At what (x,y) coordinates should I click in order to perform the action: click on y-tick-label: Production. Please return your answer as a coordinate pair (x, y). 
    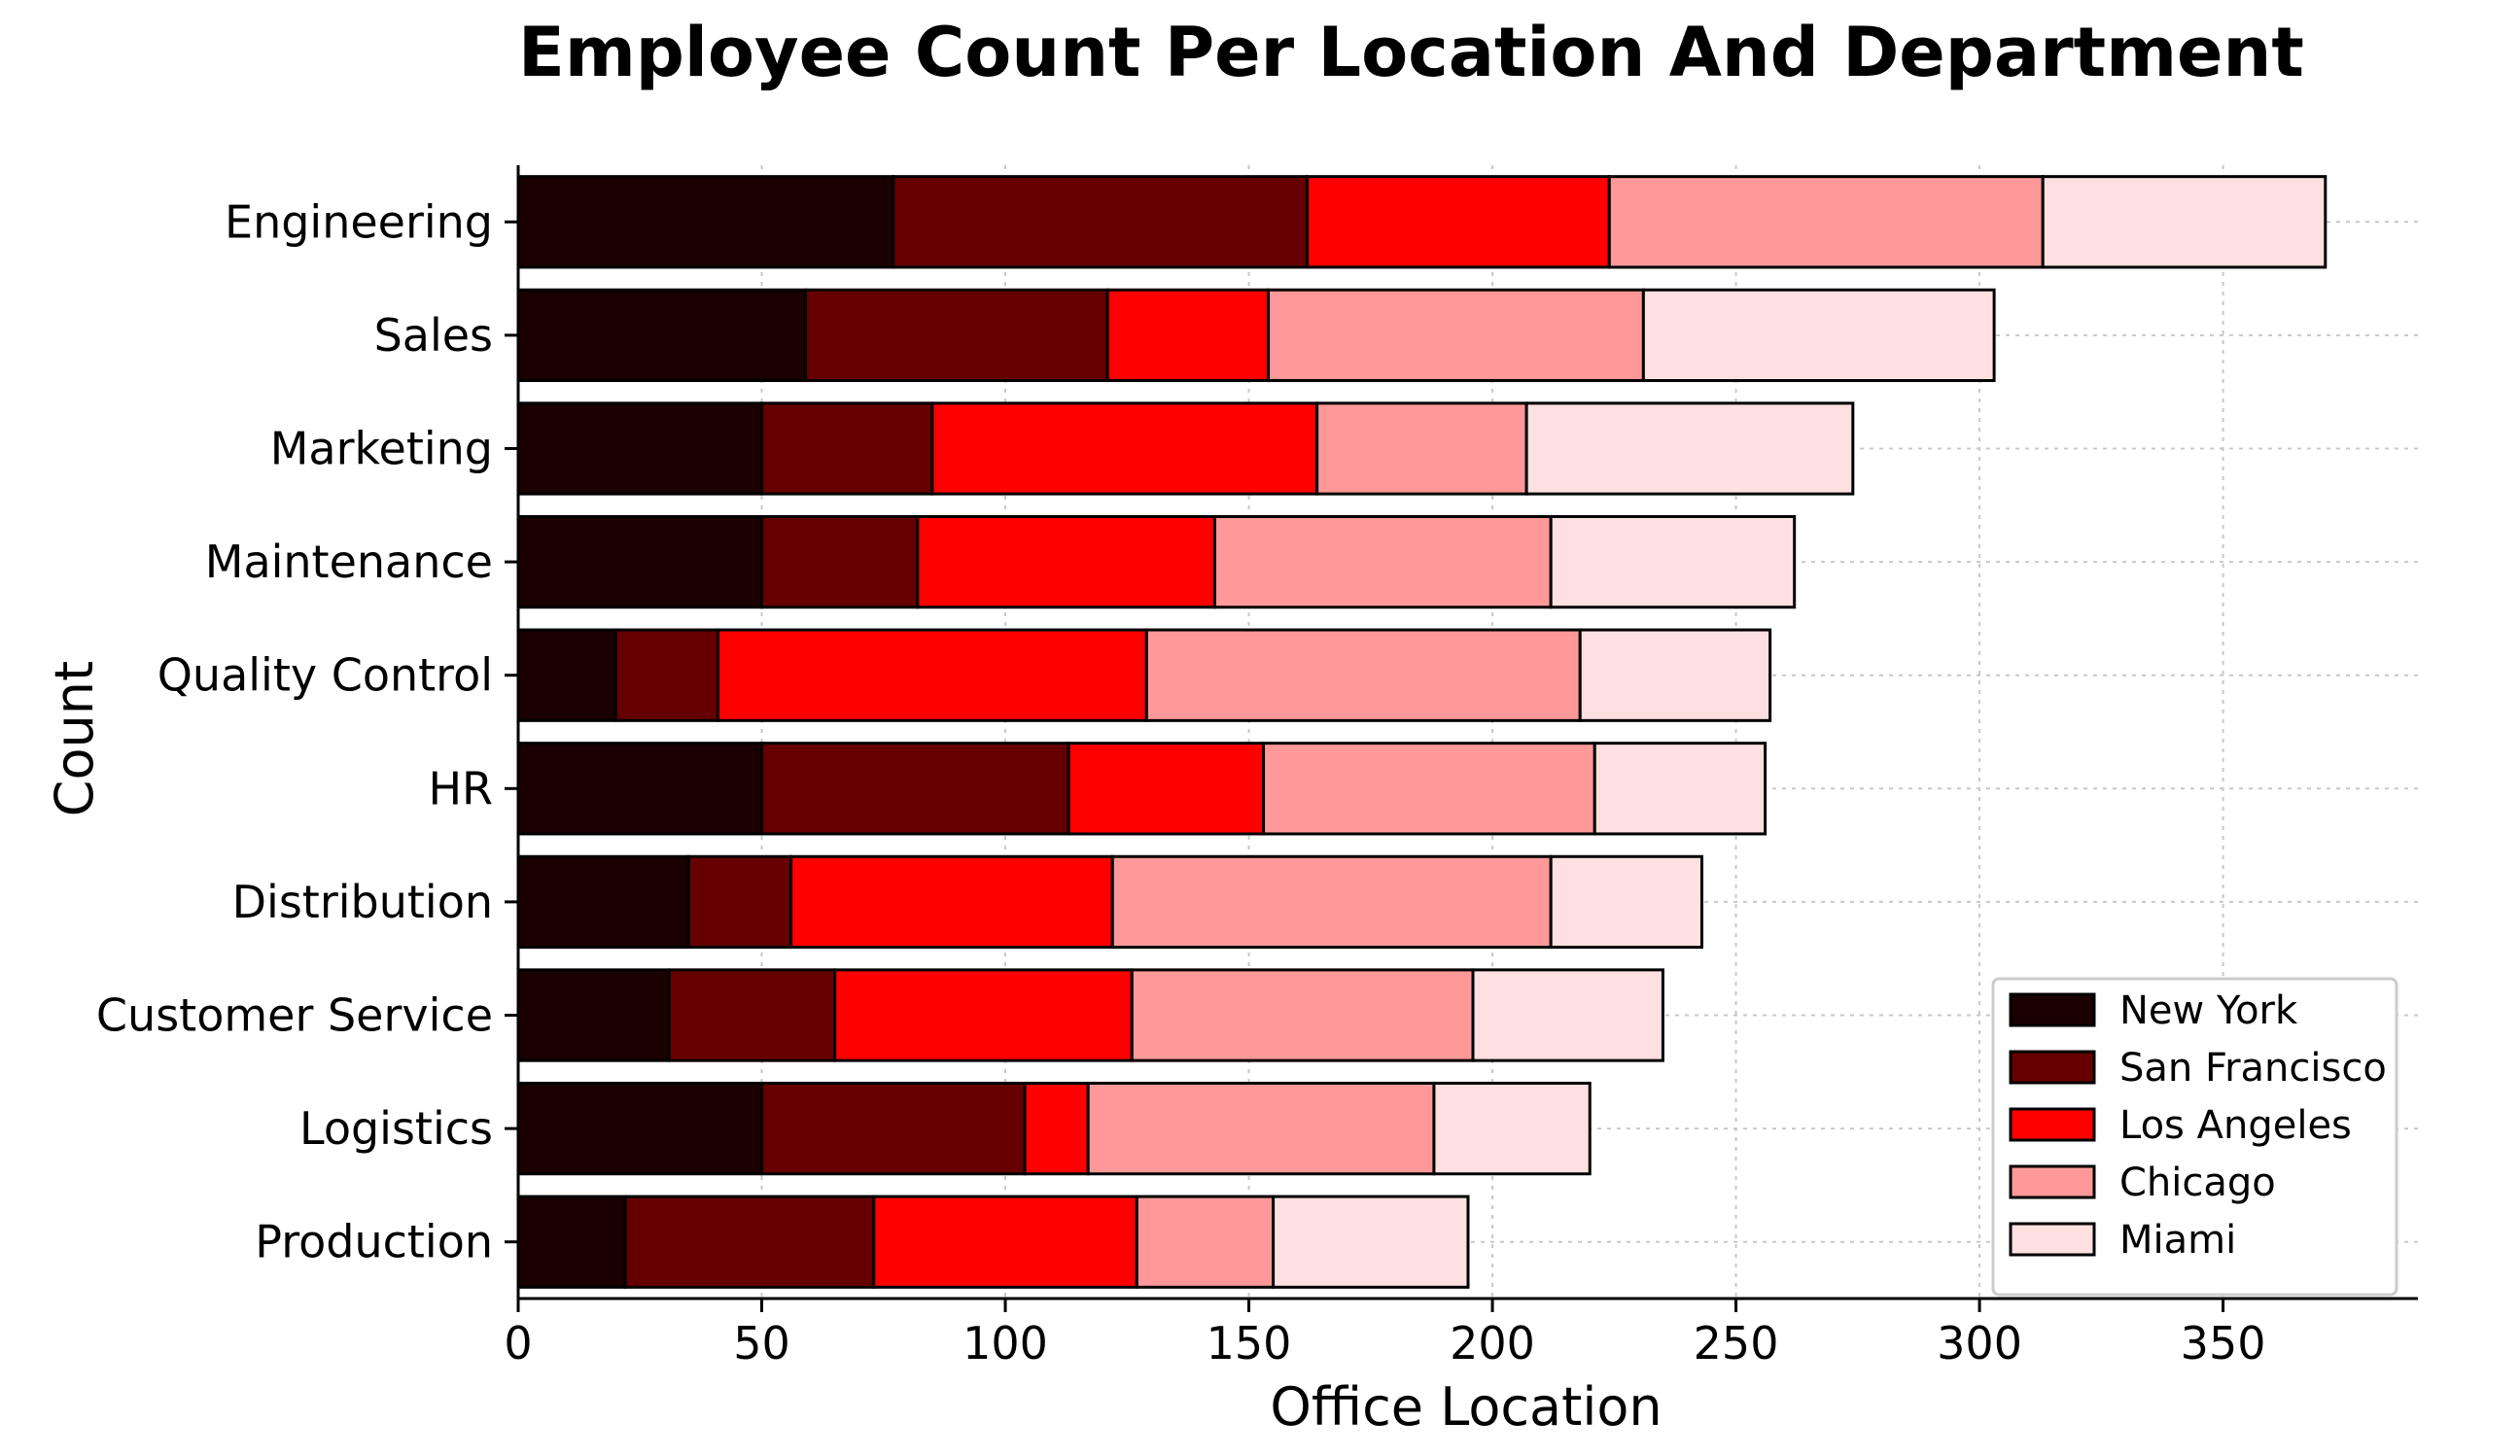
    Looking at the image, I should click on (374, 1242).